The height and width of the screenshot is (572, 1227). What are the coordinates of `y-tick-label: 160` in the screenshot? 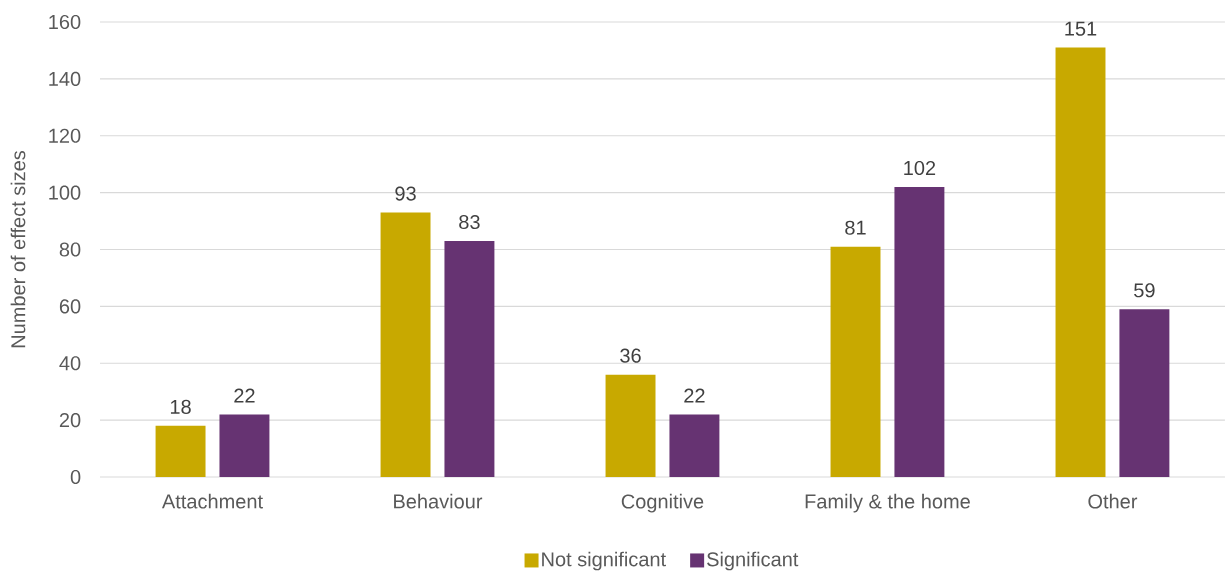 It's located at (65, 22).